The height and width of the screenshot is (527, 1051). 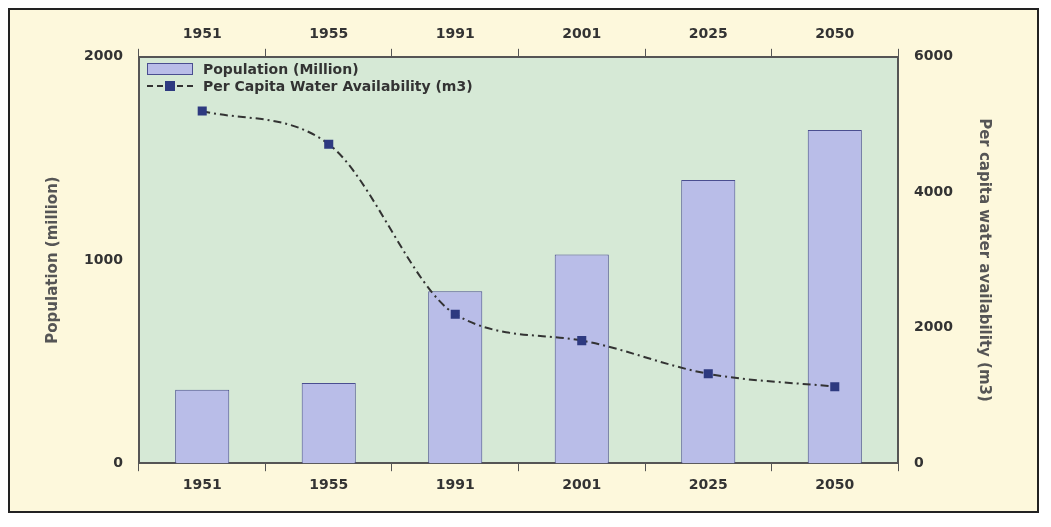 I want to click on y2-tick-label: 4000, so click(x=934, y=190).